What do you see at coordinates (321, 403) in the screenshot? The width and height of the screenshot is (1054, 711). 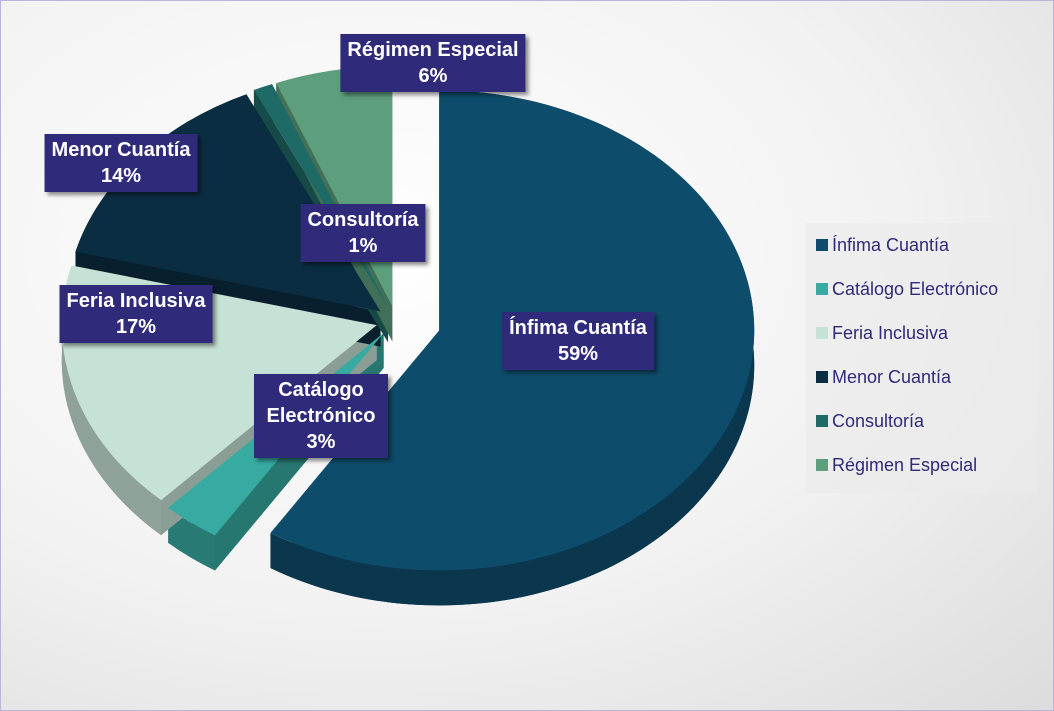 I see `data-label-category: Catálogo Electrónico` at bounding box center [321, 403].